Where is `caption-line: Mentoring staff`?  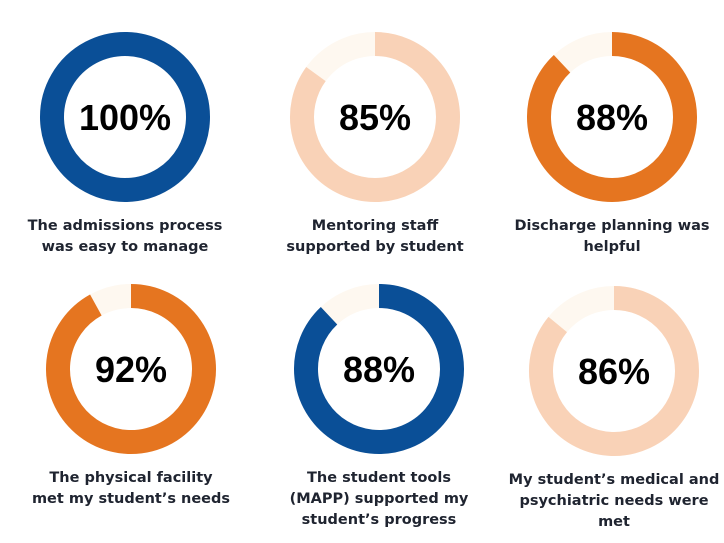
caption-line: Mentoring staff is located at coordinates (375, 226).